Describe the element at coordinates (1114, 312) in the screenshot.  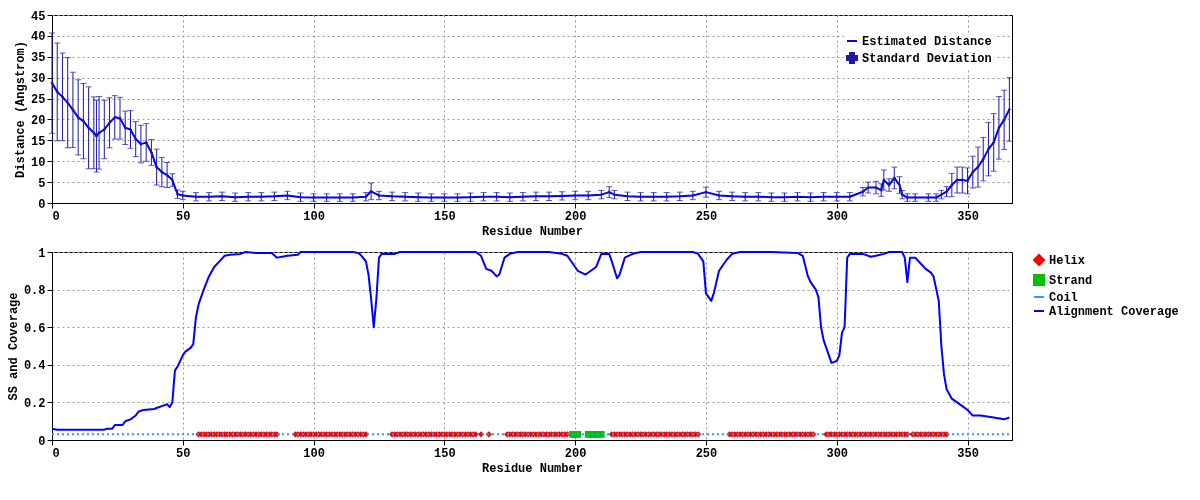
I see `legend-label: Alignment Coverage` at that location.